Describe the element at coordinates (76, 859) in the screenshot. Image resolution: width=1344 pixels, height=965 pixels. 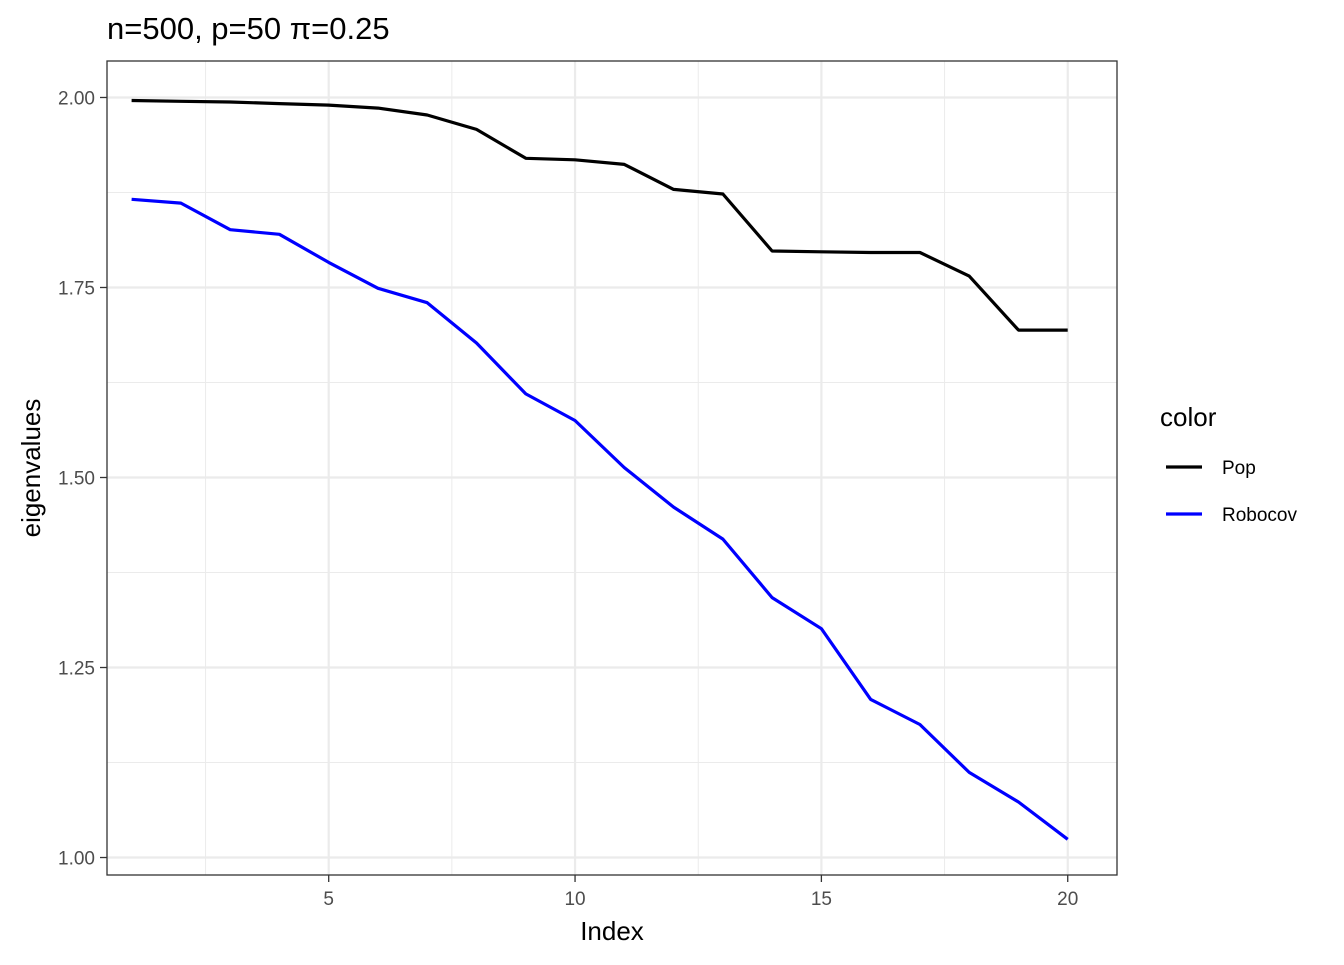
I see `y-tick-label: 1.00` at that location.